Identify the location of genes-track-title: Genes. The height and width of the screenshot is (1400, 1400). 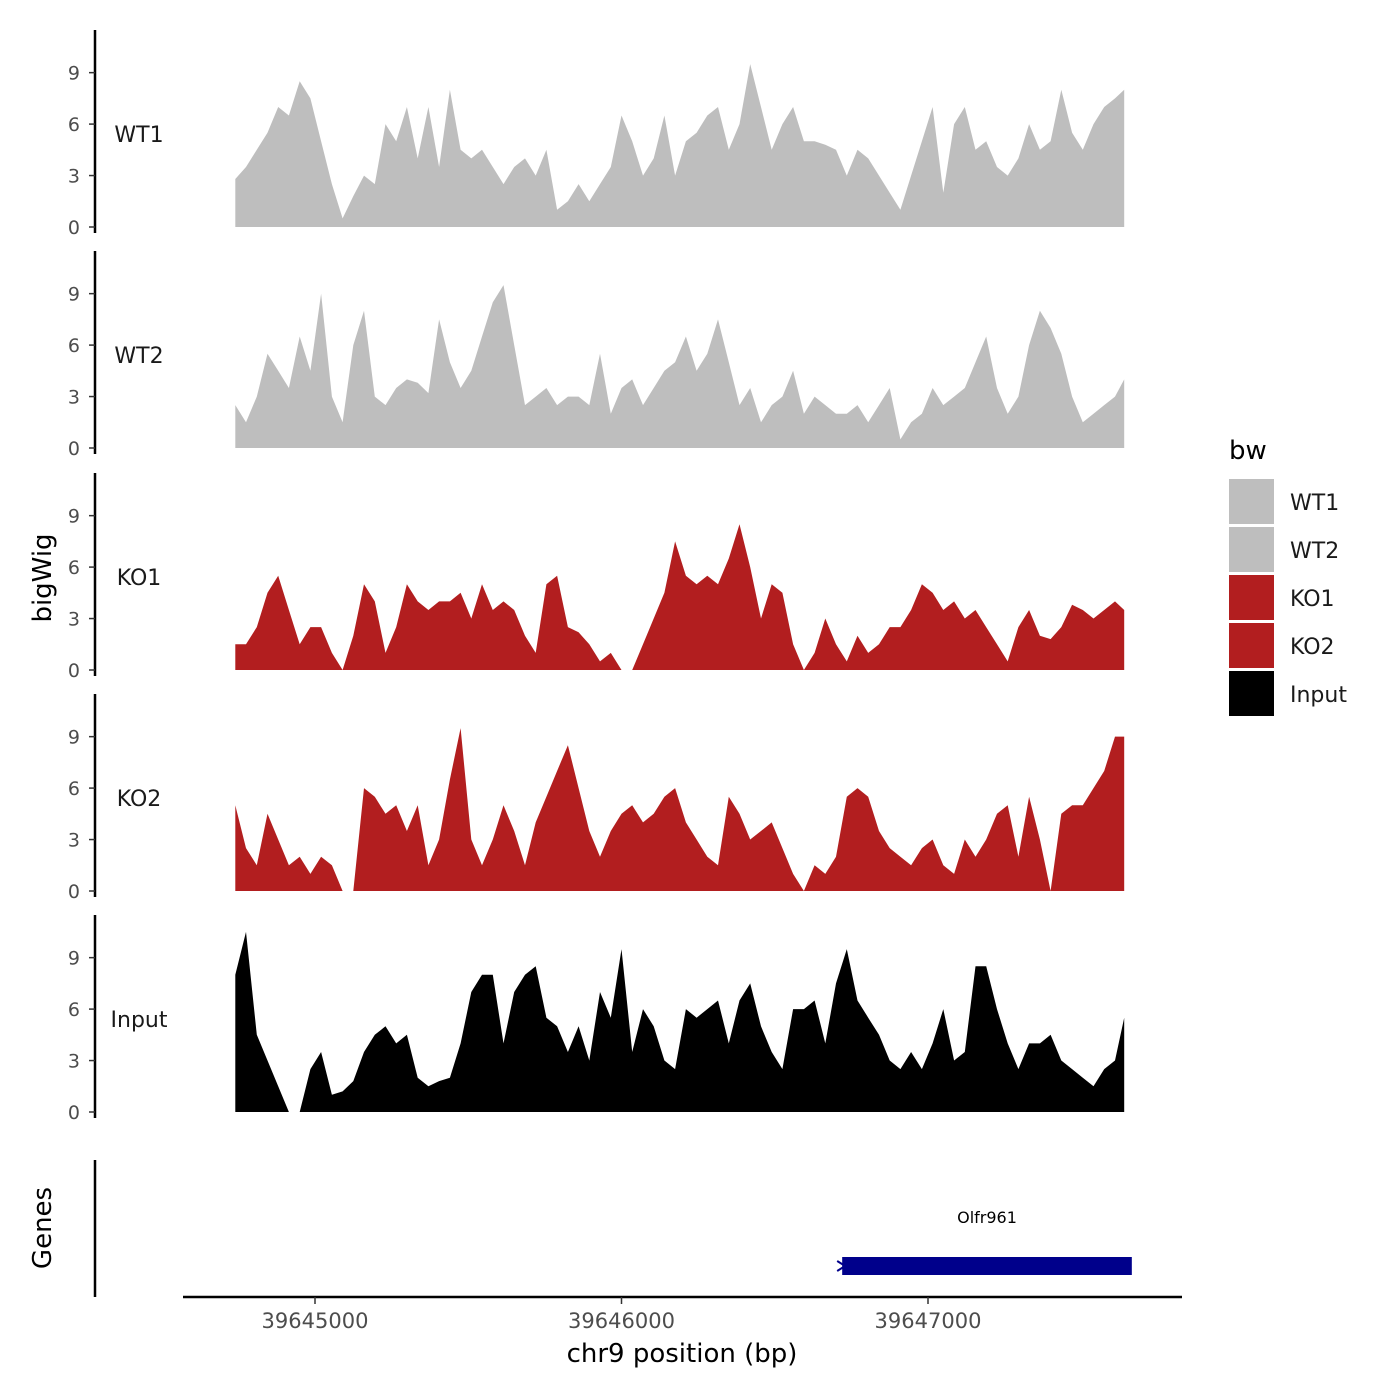
(43, 1228).